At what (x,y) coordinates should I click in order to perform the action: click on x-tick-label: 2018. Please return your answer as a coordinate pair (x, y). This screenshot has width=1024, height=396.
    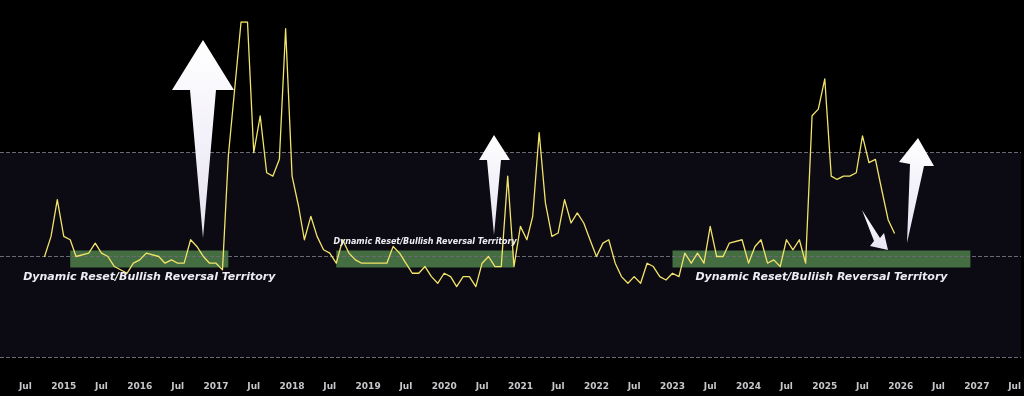
    Looking at the image, I should click on (292, 385).